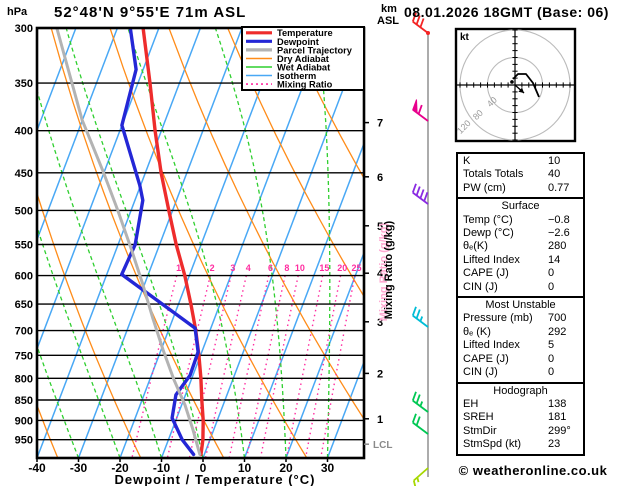  Describe the element at coordinates (520, 431) in the screenshot. I see `table-row: StmDir 299°` at that location.